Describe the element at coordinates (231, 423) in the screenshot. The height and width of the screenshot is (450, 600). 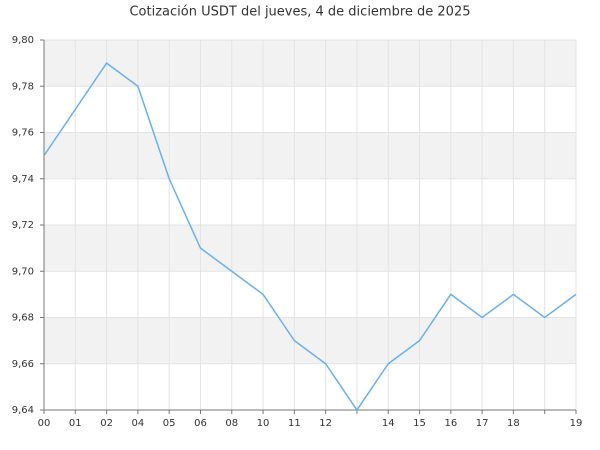
I see `x-tick-label: 08` at that location.